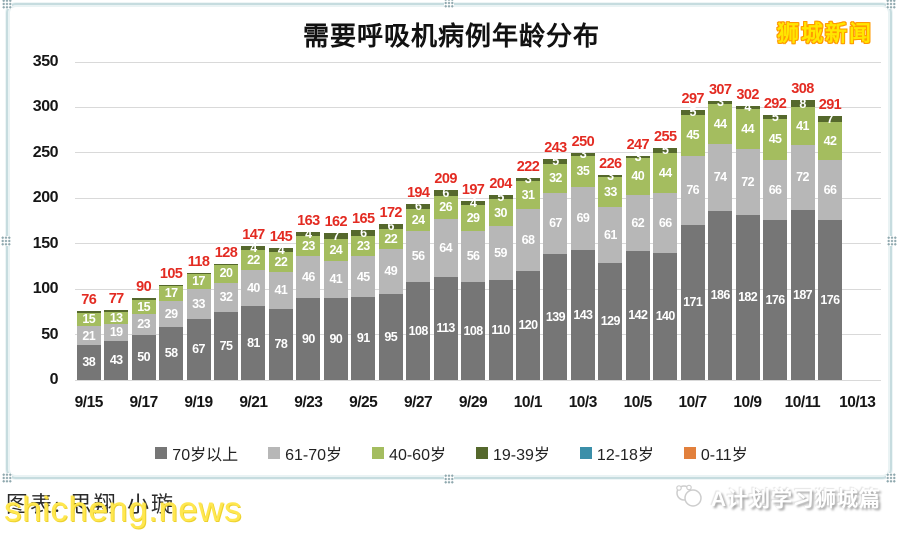  I want to click on segment-value-label: 32, so click(555, 178).